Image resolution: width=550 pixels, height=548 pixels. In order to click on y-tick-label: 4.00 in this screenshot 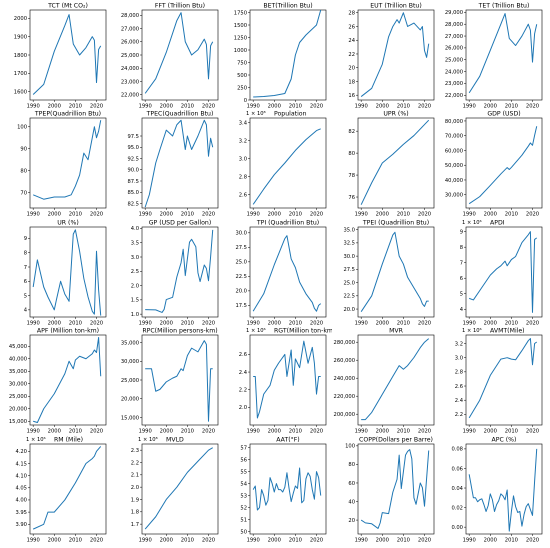, I will do `click(21, 501)`.